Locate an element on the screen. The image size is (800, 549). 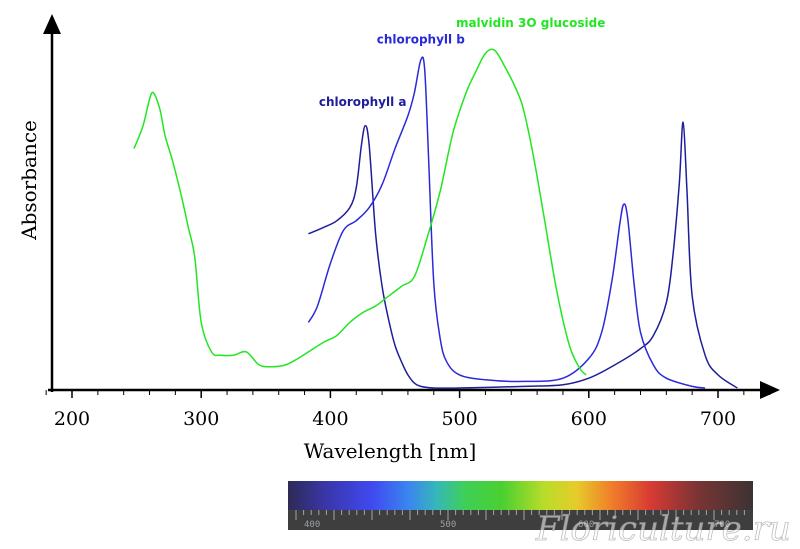
watermark-logo: Floriculture.ru is located at coordinates (663, 529).